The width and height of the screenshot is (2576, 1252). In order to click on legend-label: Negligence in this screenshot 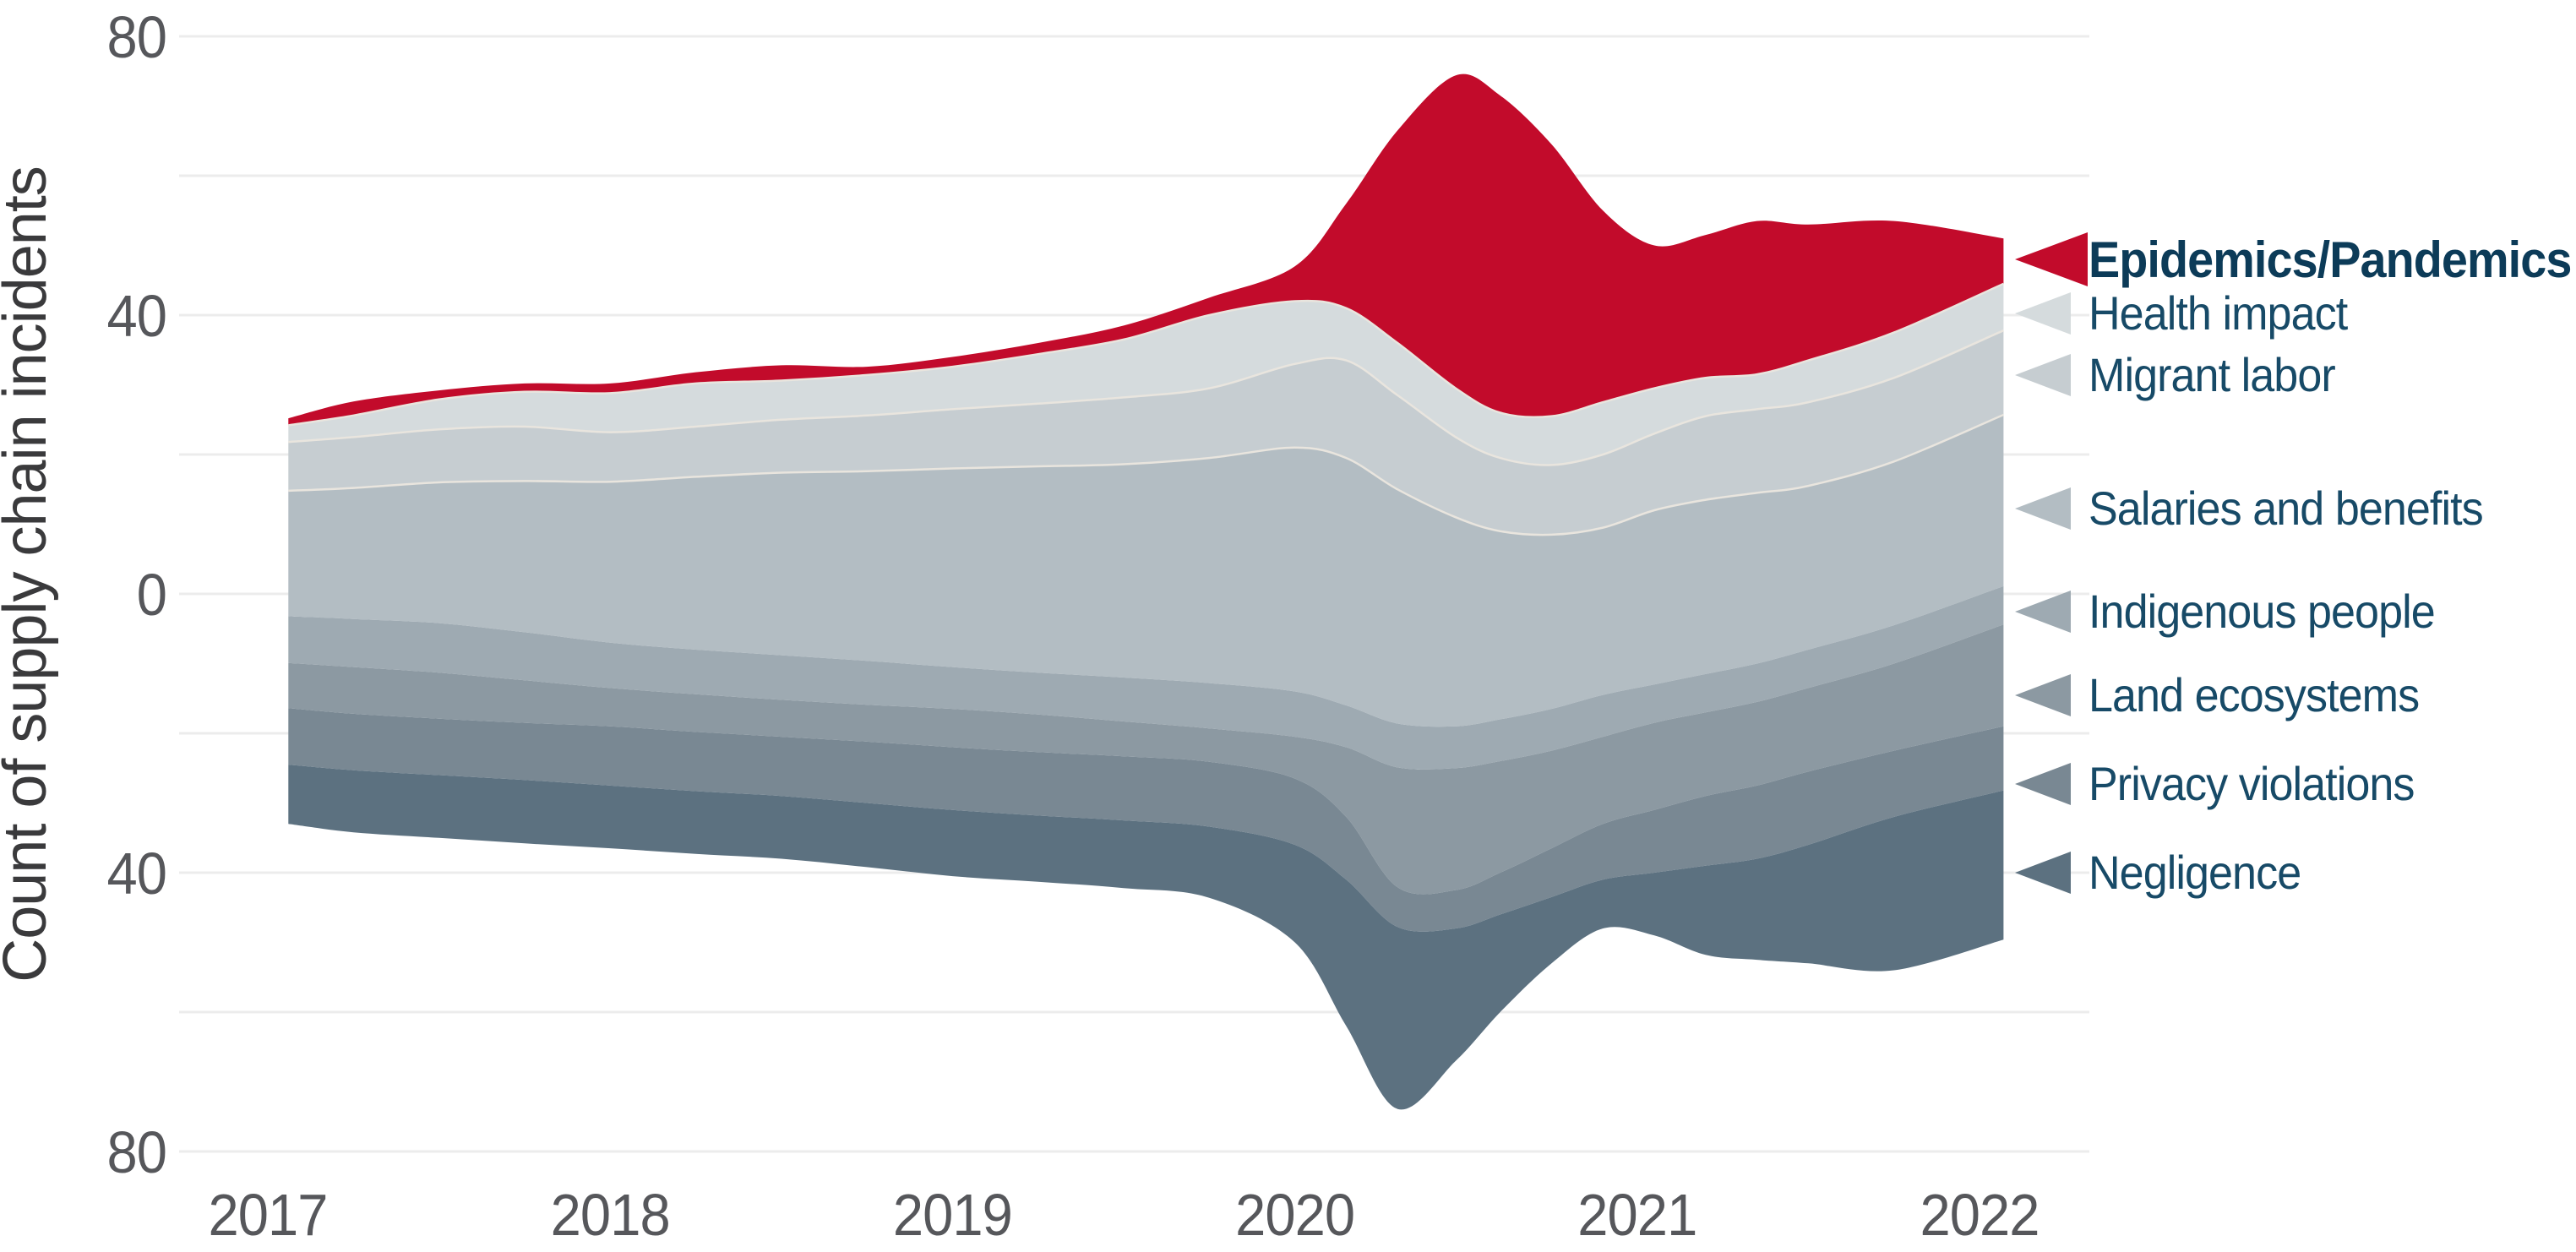, I will do `click(2195, 872)`.